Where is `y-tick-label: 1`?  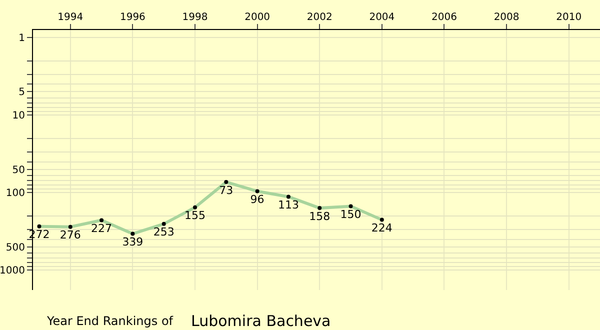
y-tick-label: 1 is located at coordinates (21, 38).